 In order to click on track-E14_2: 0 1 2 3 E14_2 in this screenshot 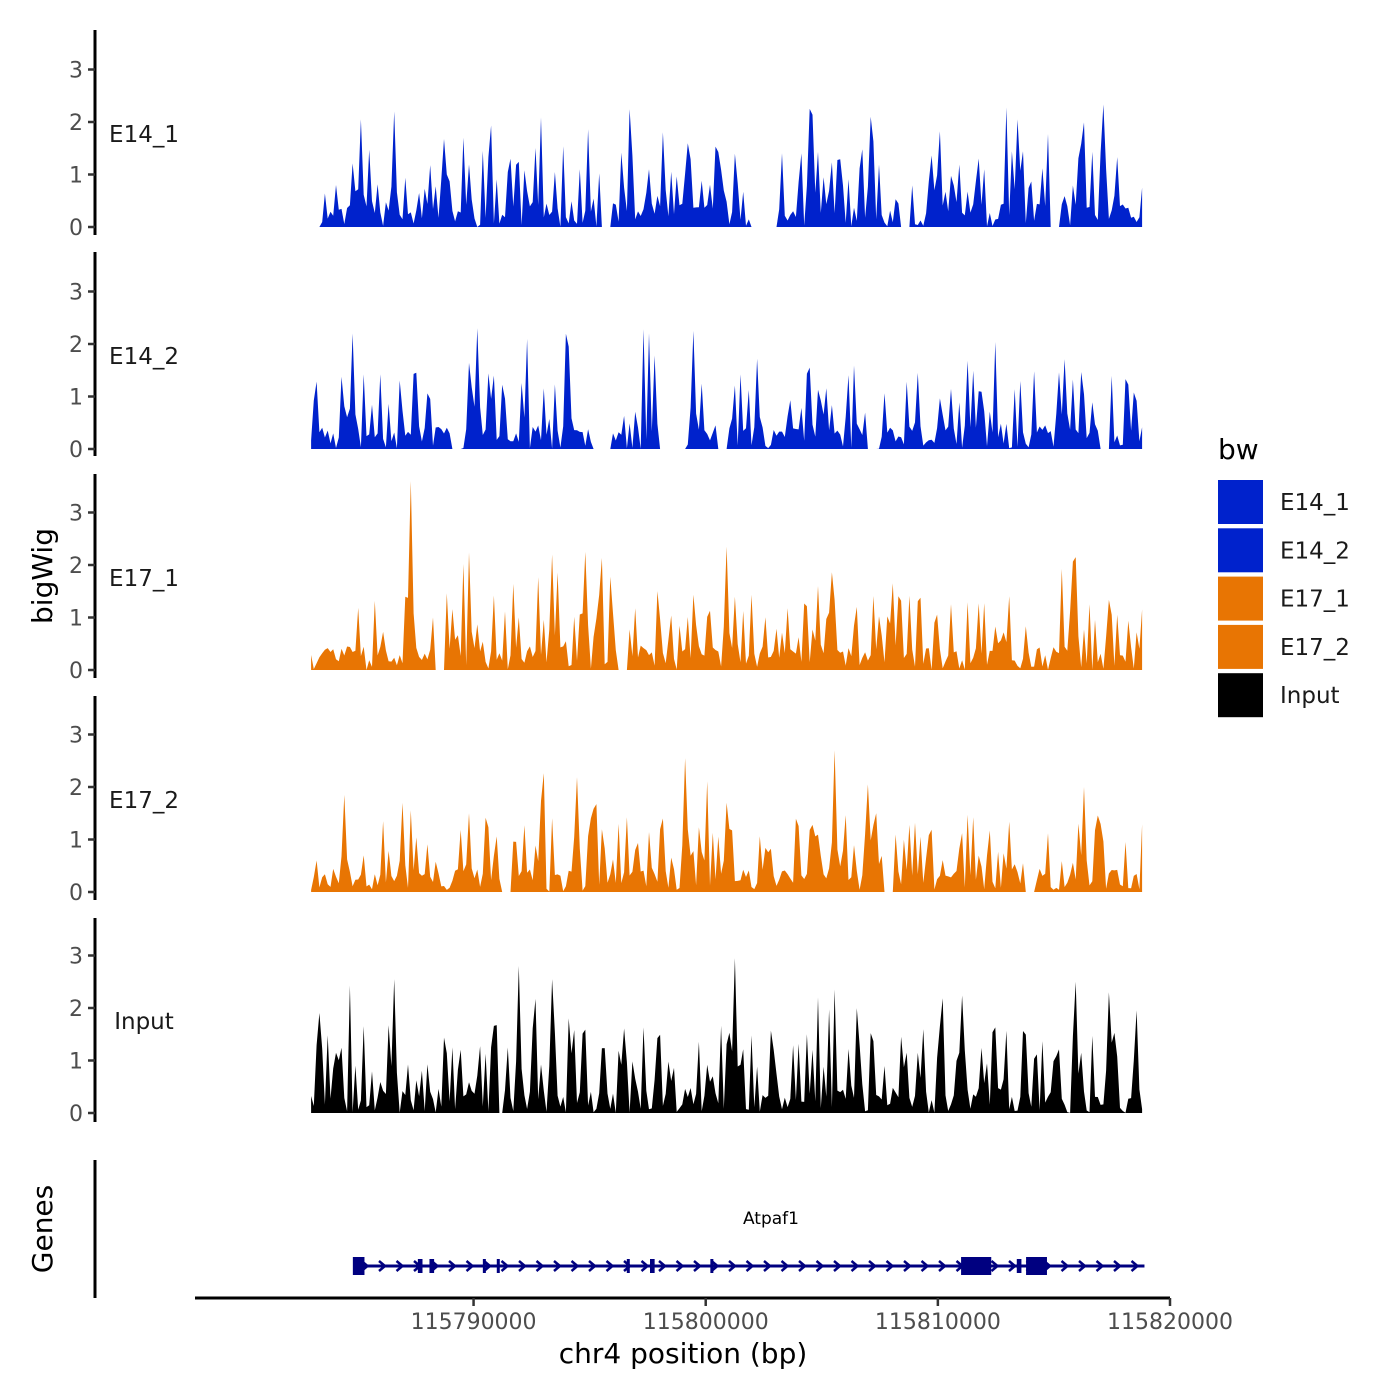, I will do `click(606, 357)`.